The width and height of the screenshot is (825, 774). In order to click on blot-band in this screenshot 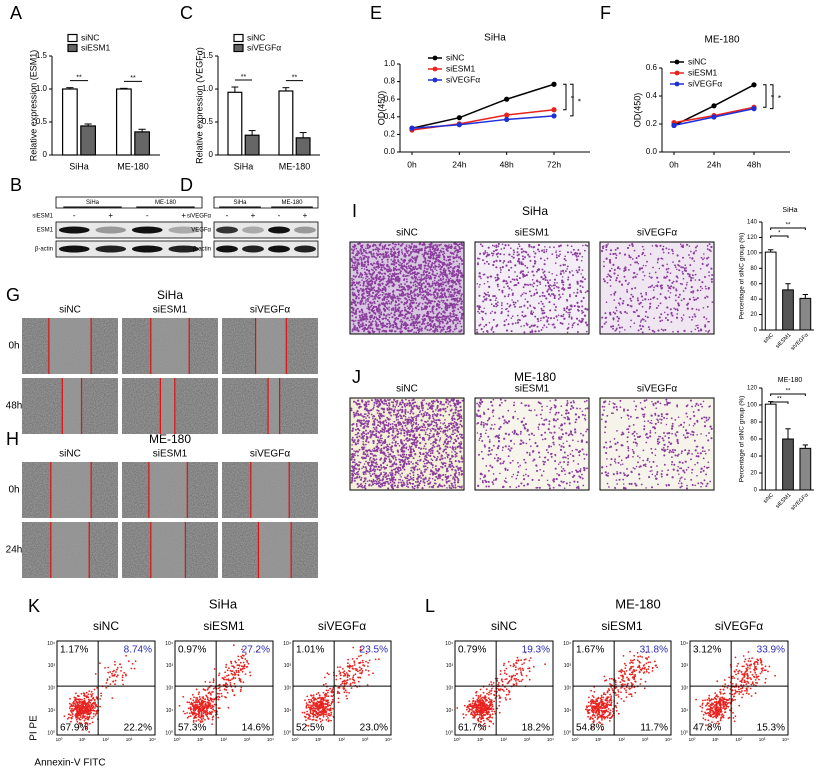, I will do `click(279, 249)`.